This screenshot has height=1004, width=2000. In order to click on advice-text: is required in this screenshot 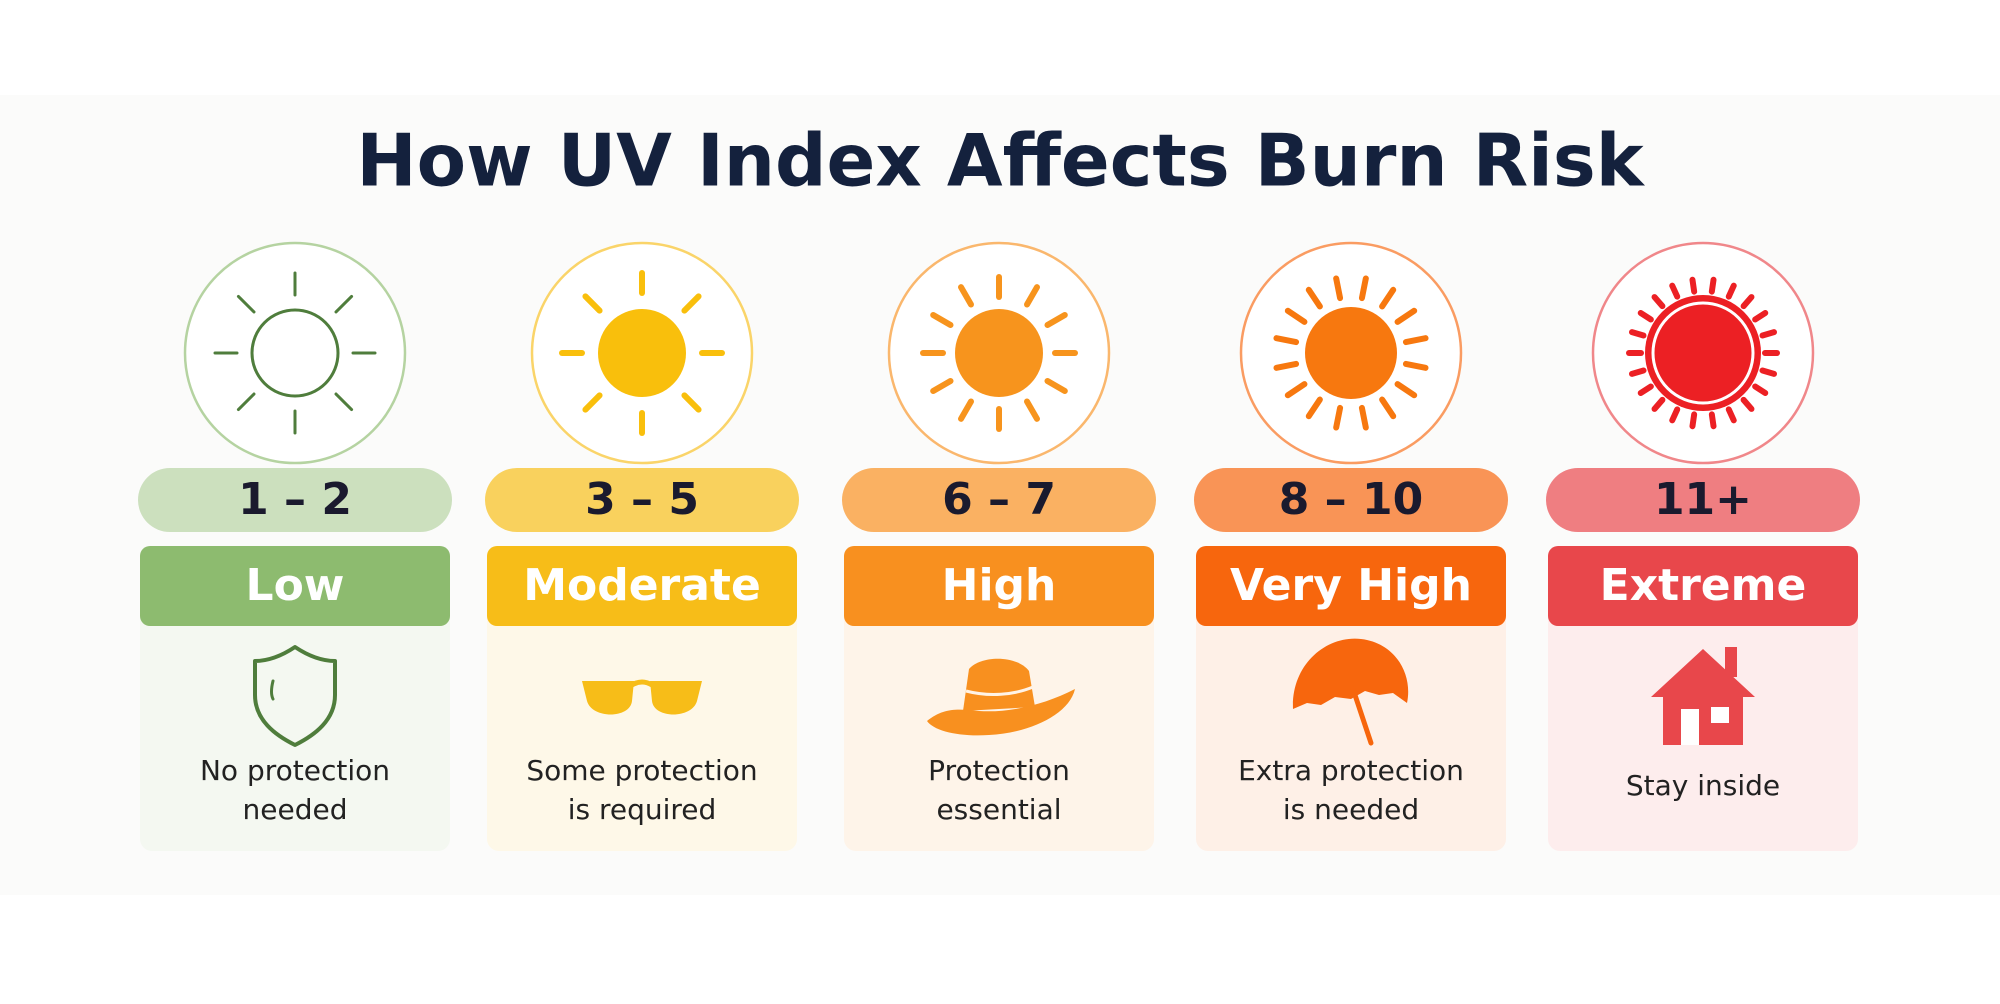, I will do `click(642, 809)`.